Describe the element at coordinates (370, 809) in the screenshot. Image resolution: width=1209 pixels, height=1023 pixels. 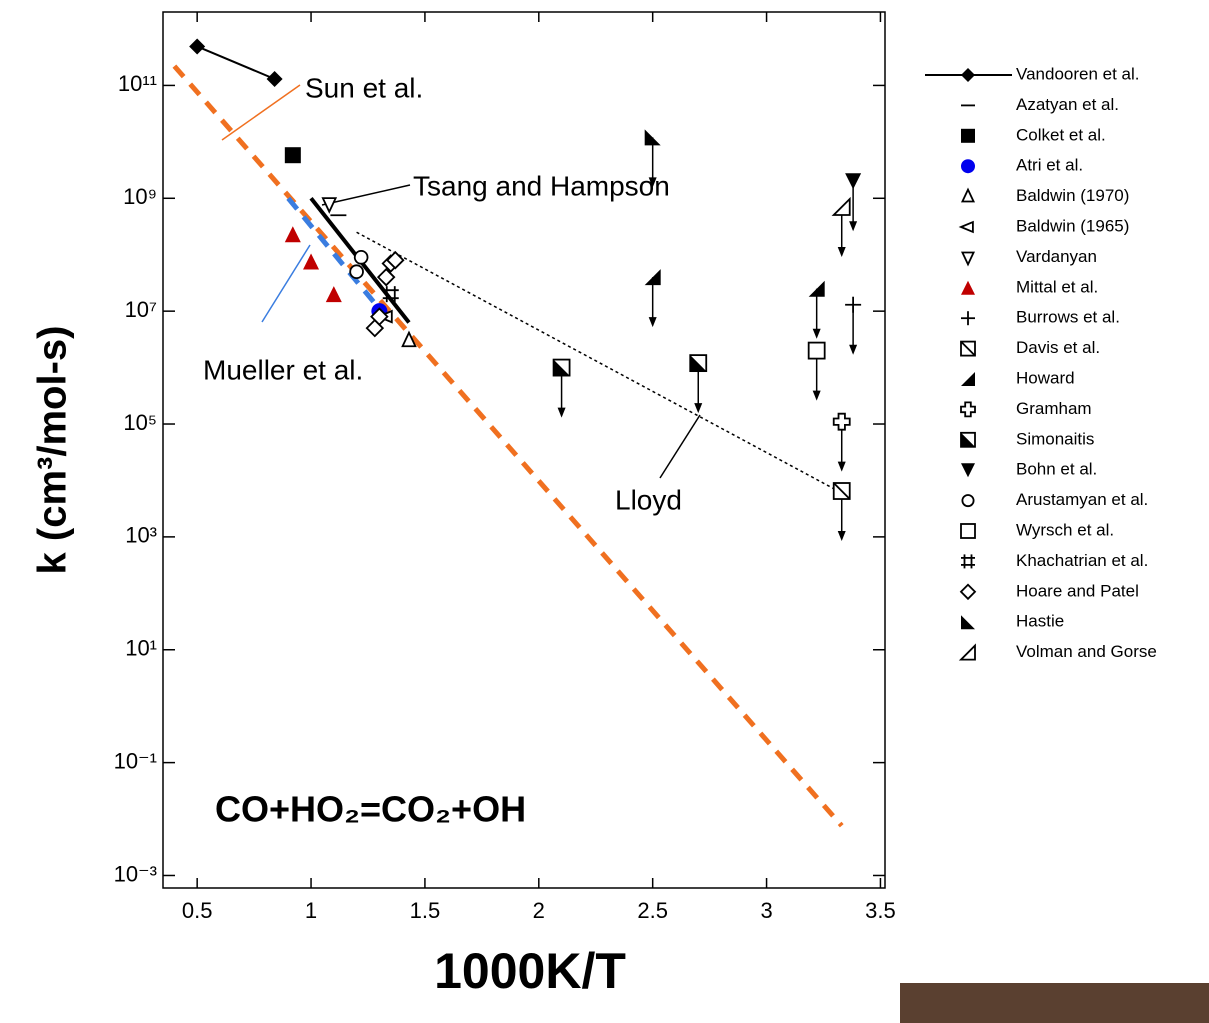
I see `reaction-label: CO+HO₂=CO₂+OH` at that location.